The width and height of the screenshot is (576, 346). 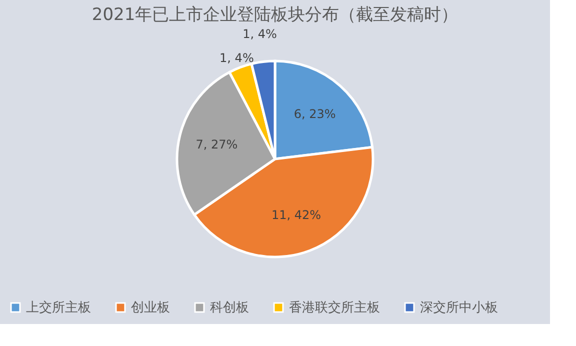 I want to click on legend-label: 香港联交所主板, so click(x=334, y=308).